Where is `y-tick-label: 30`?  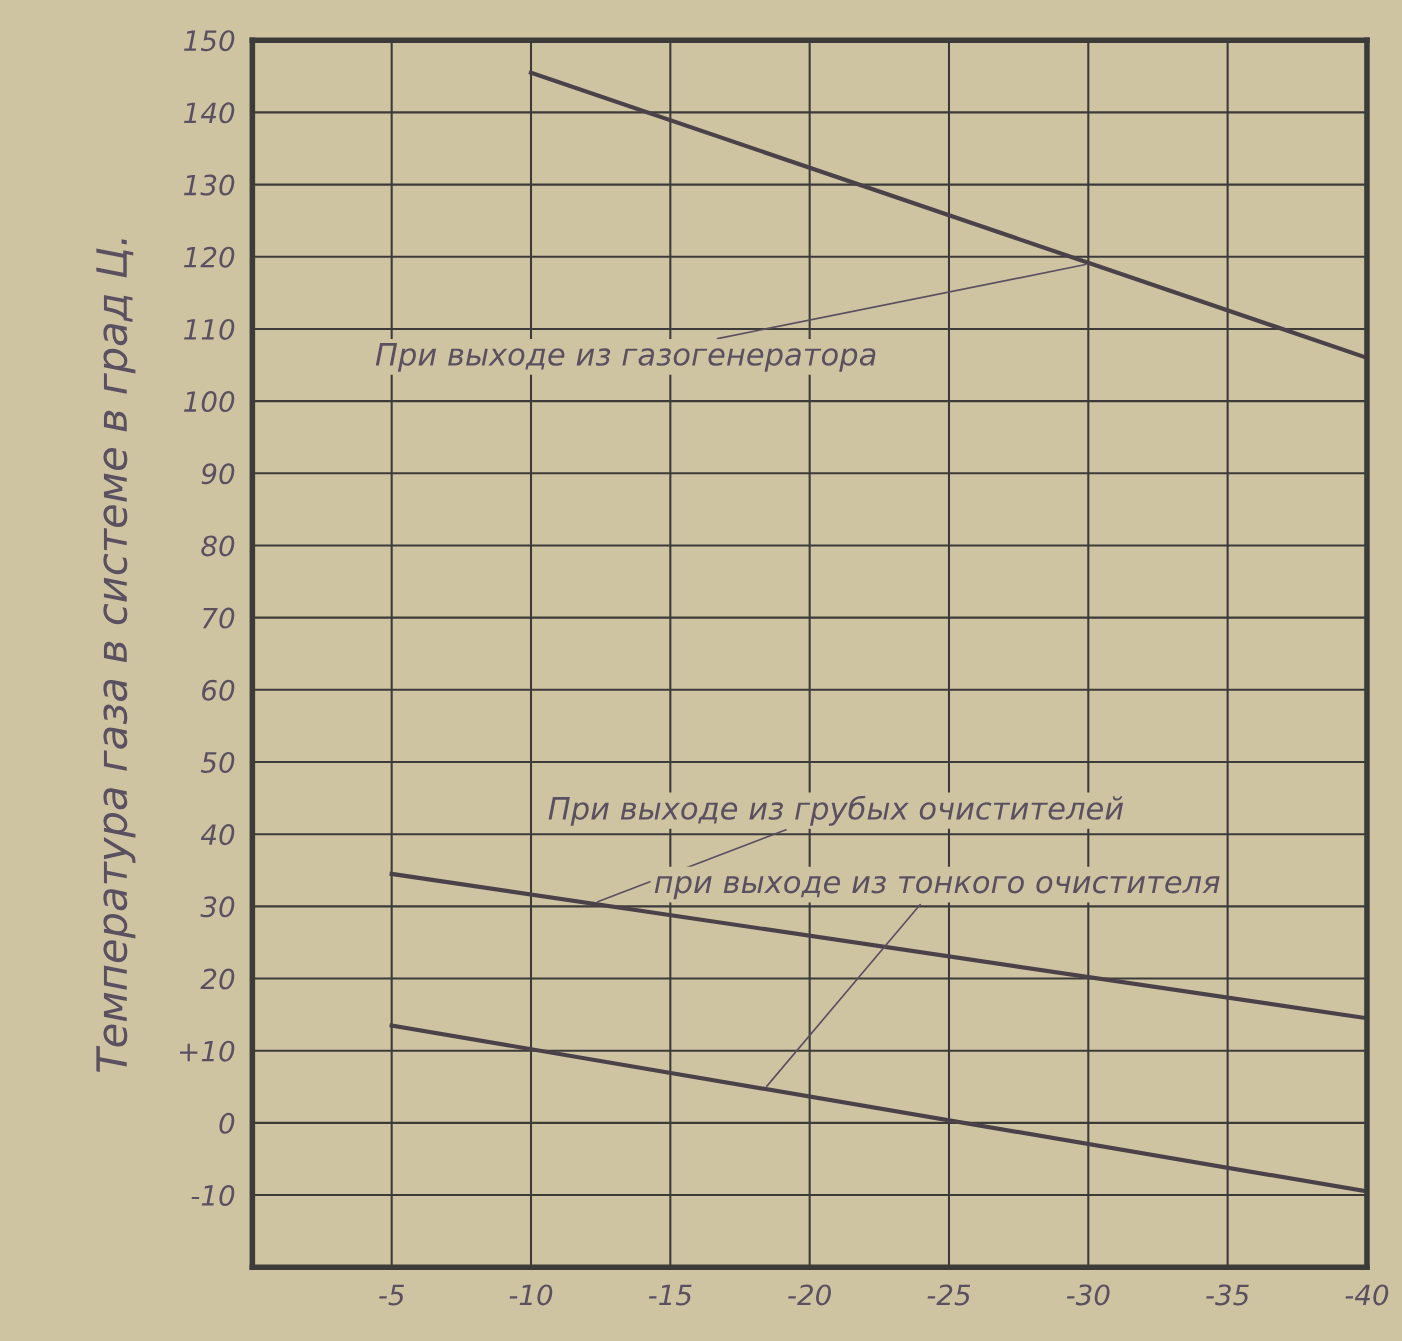
y-tick-label: 30 is located at coordinates (217, 907).